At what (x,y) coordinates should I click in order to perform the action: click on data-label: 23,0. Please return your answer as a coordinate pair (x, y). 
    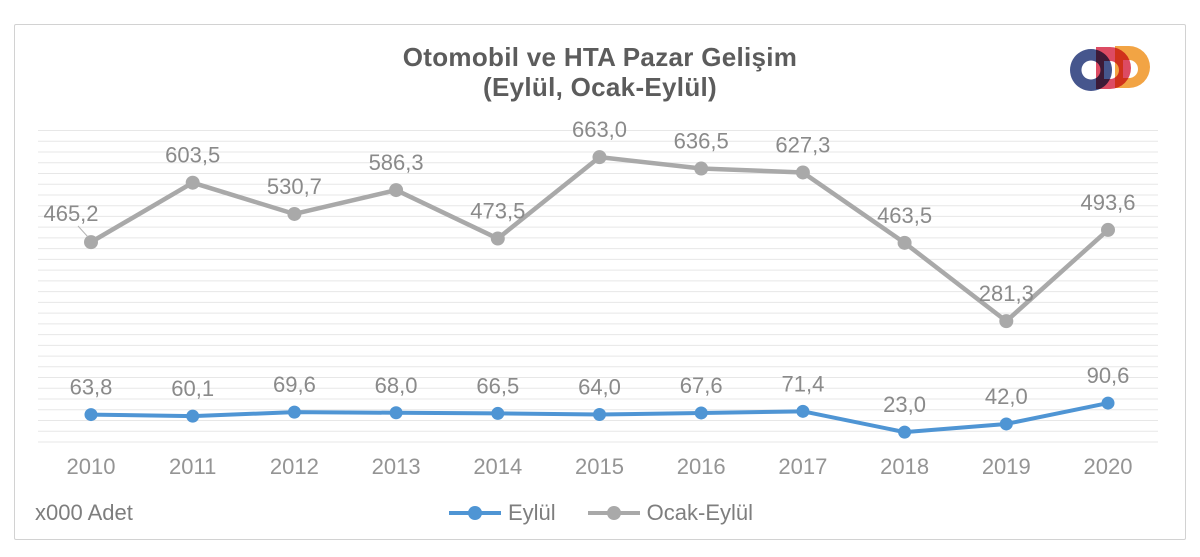
    Looking at the image, I should click on (904, 404).